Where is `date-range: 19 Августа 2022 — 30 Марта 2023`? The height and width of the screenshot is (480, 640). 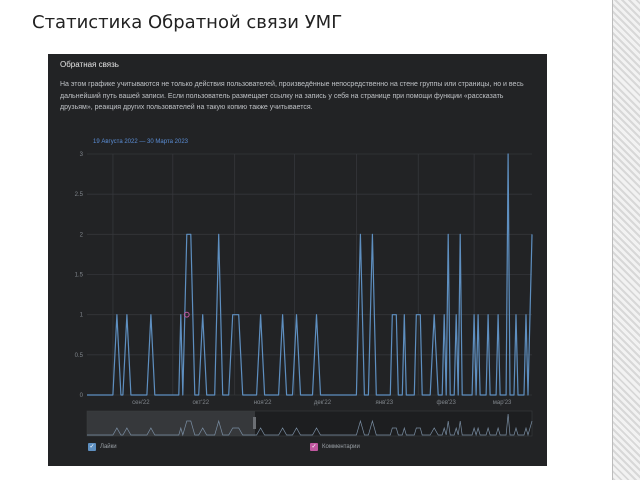 date-range: 19 Августа 2022 — 30 Марта 2023 is located at coordinates (141, 142).